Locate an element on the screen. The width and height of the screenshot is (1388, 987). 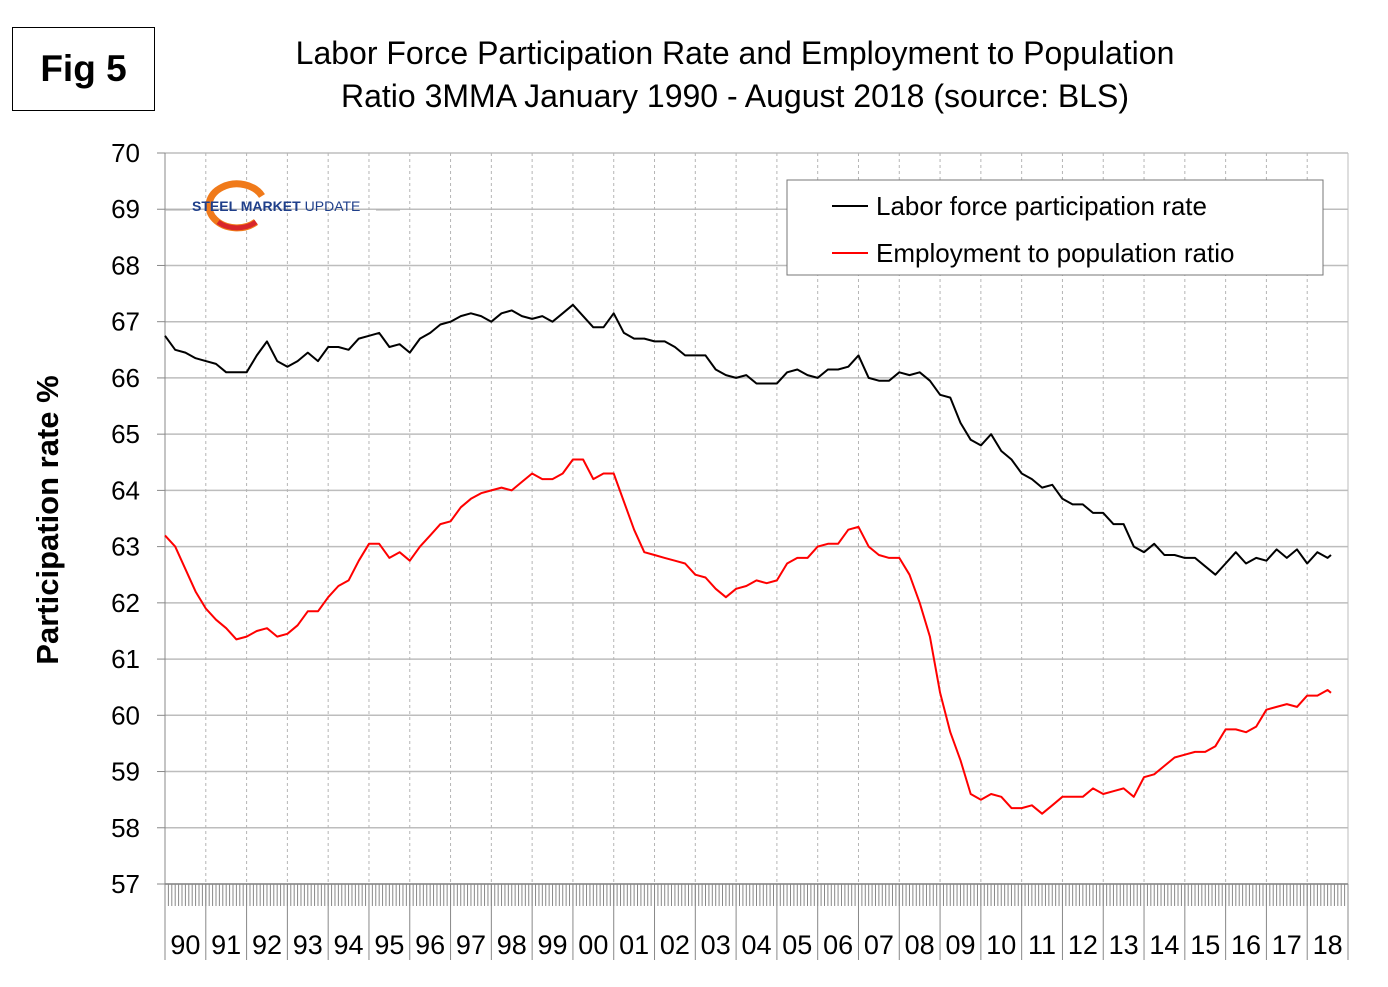
y-tick-label: 57 is located at coordinates (125, 884).